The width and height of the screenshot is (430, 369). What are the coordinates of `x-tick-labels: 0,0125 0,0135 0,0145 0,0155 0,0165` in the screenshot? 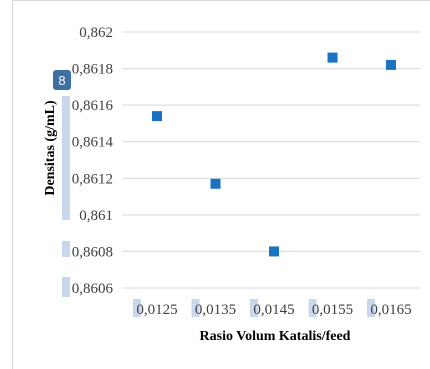 It's located at (273, 310).